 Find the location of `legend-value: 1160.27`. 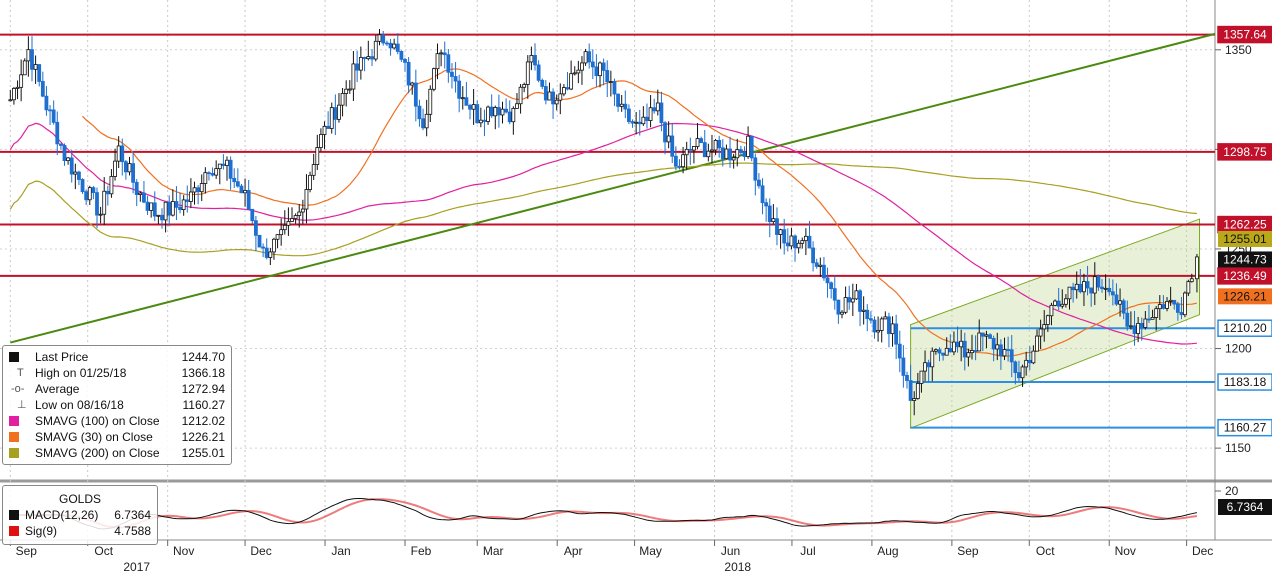

legend-value: 1160.27 is located at coordinates (204, 405).